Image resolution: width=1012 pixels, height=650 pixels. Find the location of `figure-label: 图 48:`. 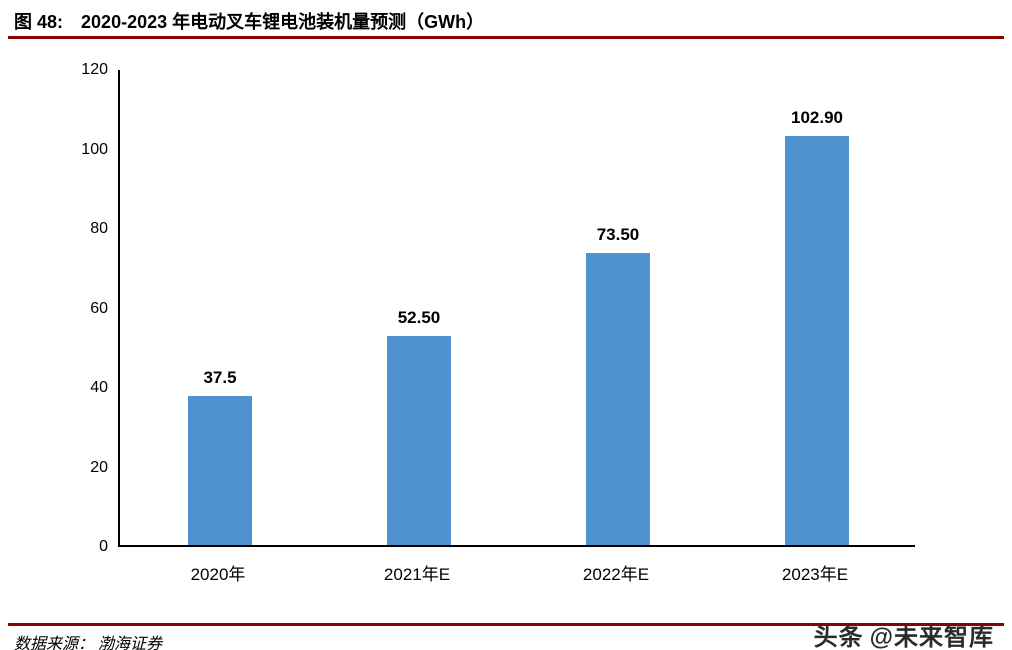

figure-label: 图 48: is located at coordinates (39, 22).